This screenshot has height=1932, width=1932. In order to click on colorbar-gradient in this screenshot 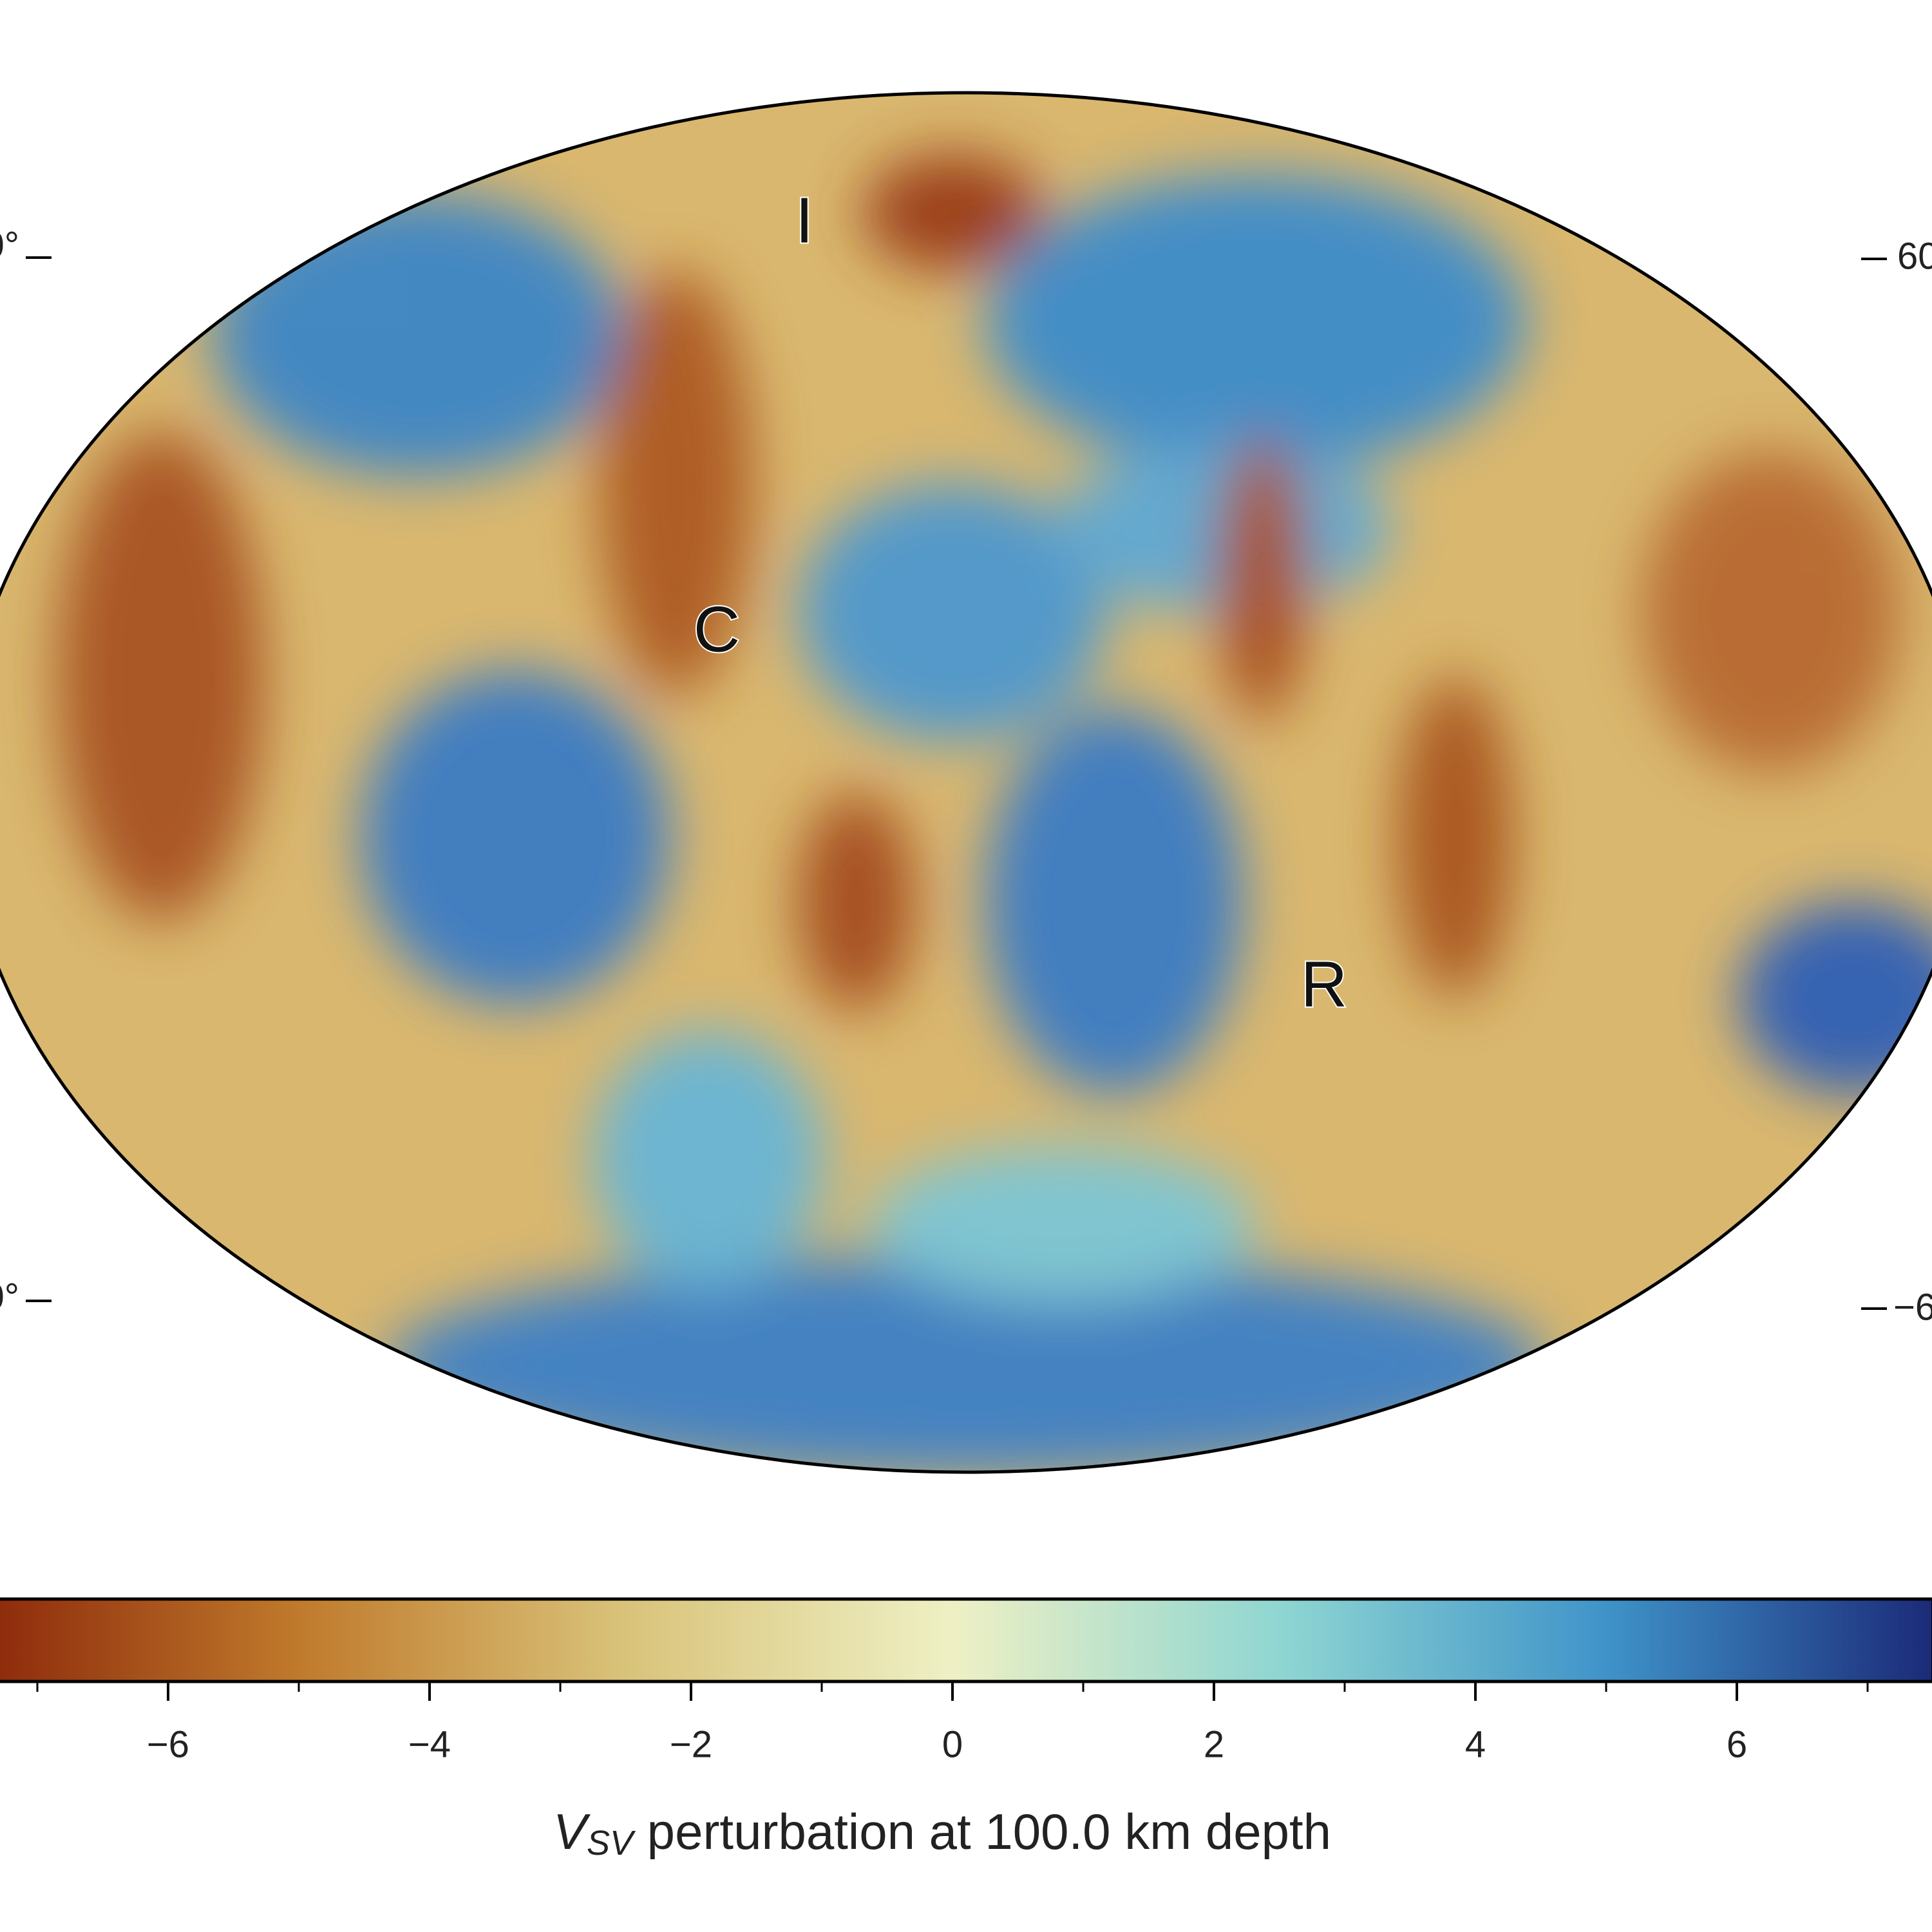, I will do `click(966, 1640)`.